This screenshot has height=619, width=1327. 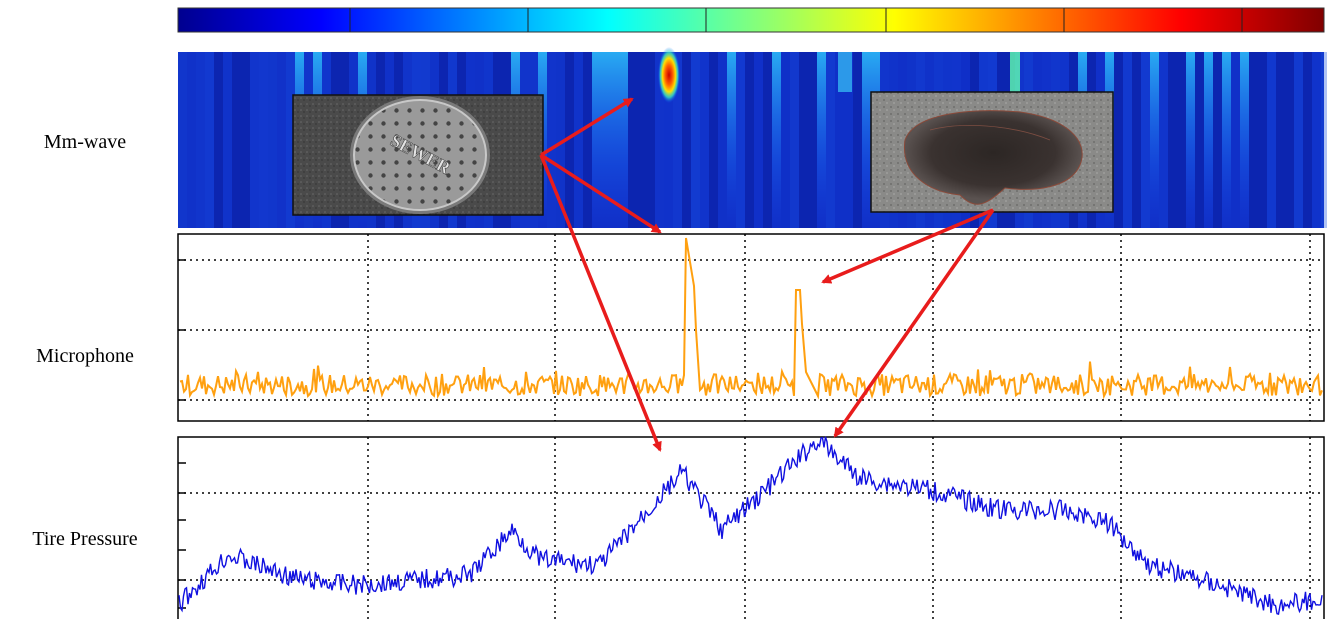 I want to click on pothole-photo, so click(x=992, y=152).